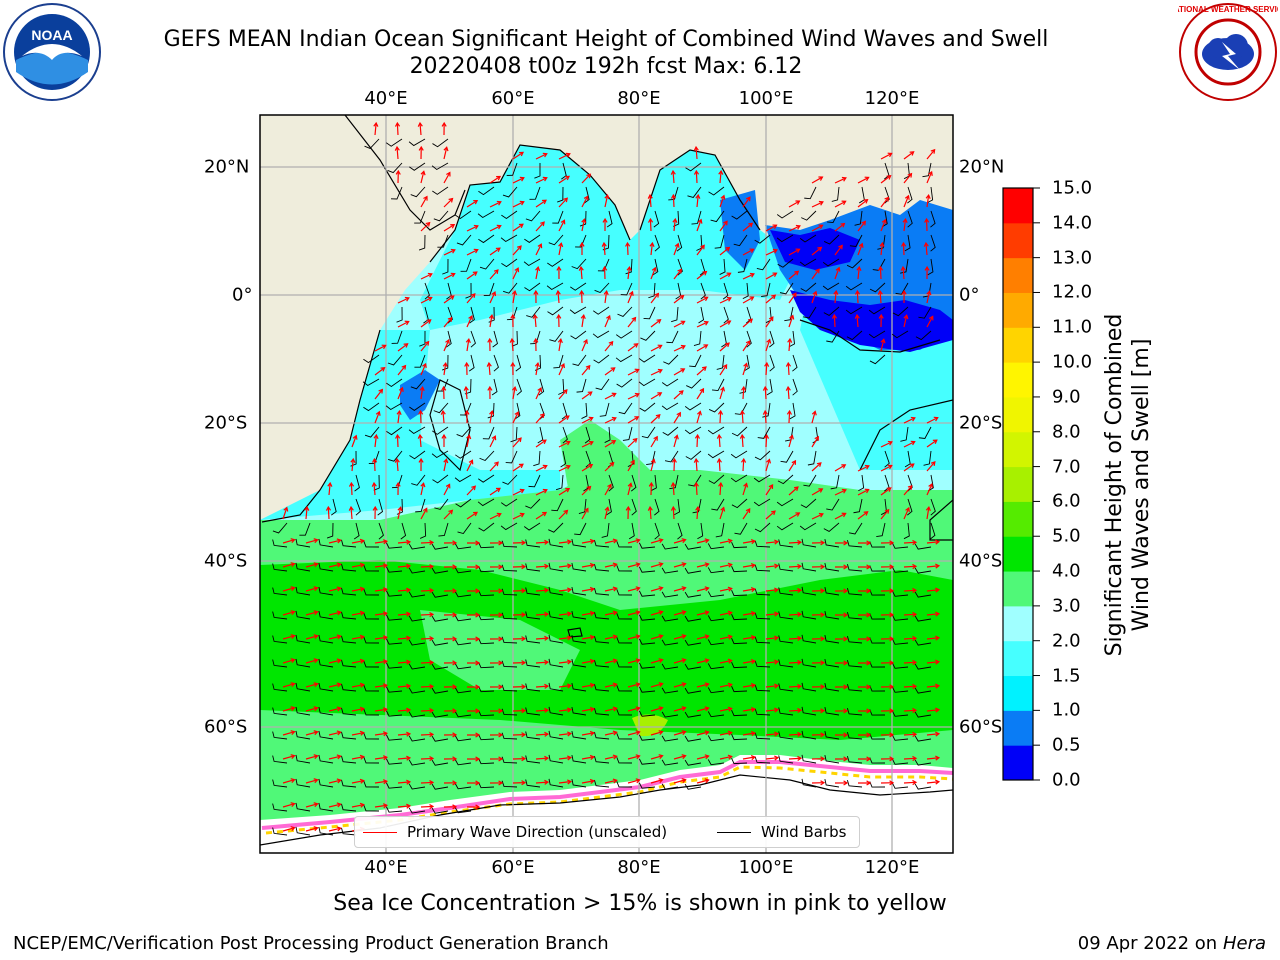 The image size is (1280, 960). What do you see at coordinates (734, 832) in the screenshot?
I see `legend-black-line` at bounding box center [734, 832].